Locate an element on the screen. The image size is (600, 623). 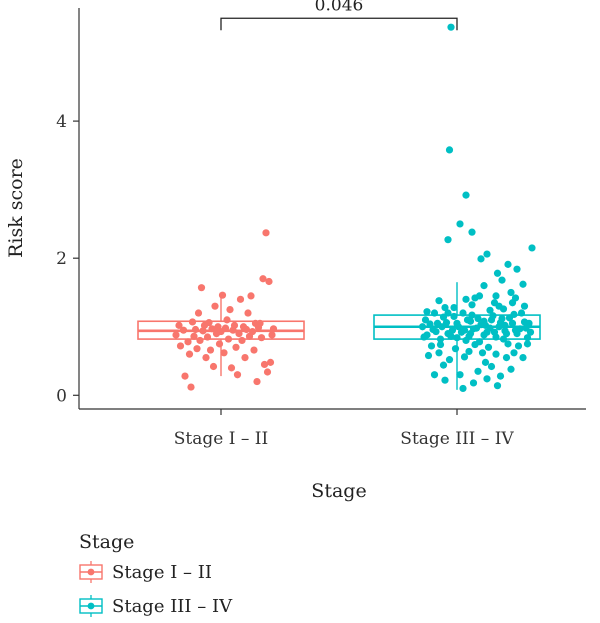
significance-bracket-line is located at coordinates (339, 24).